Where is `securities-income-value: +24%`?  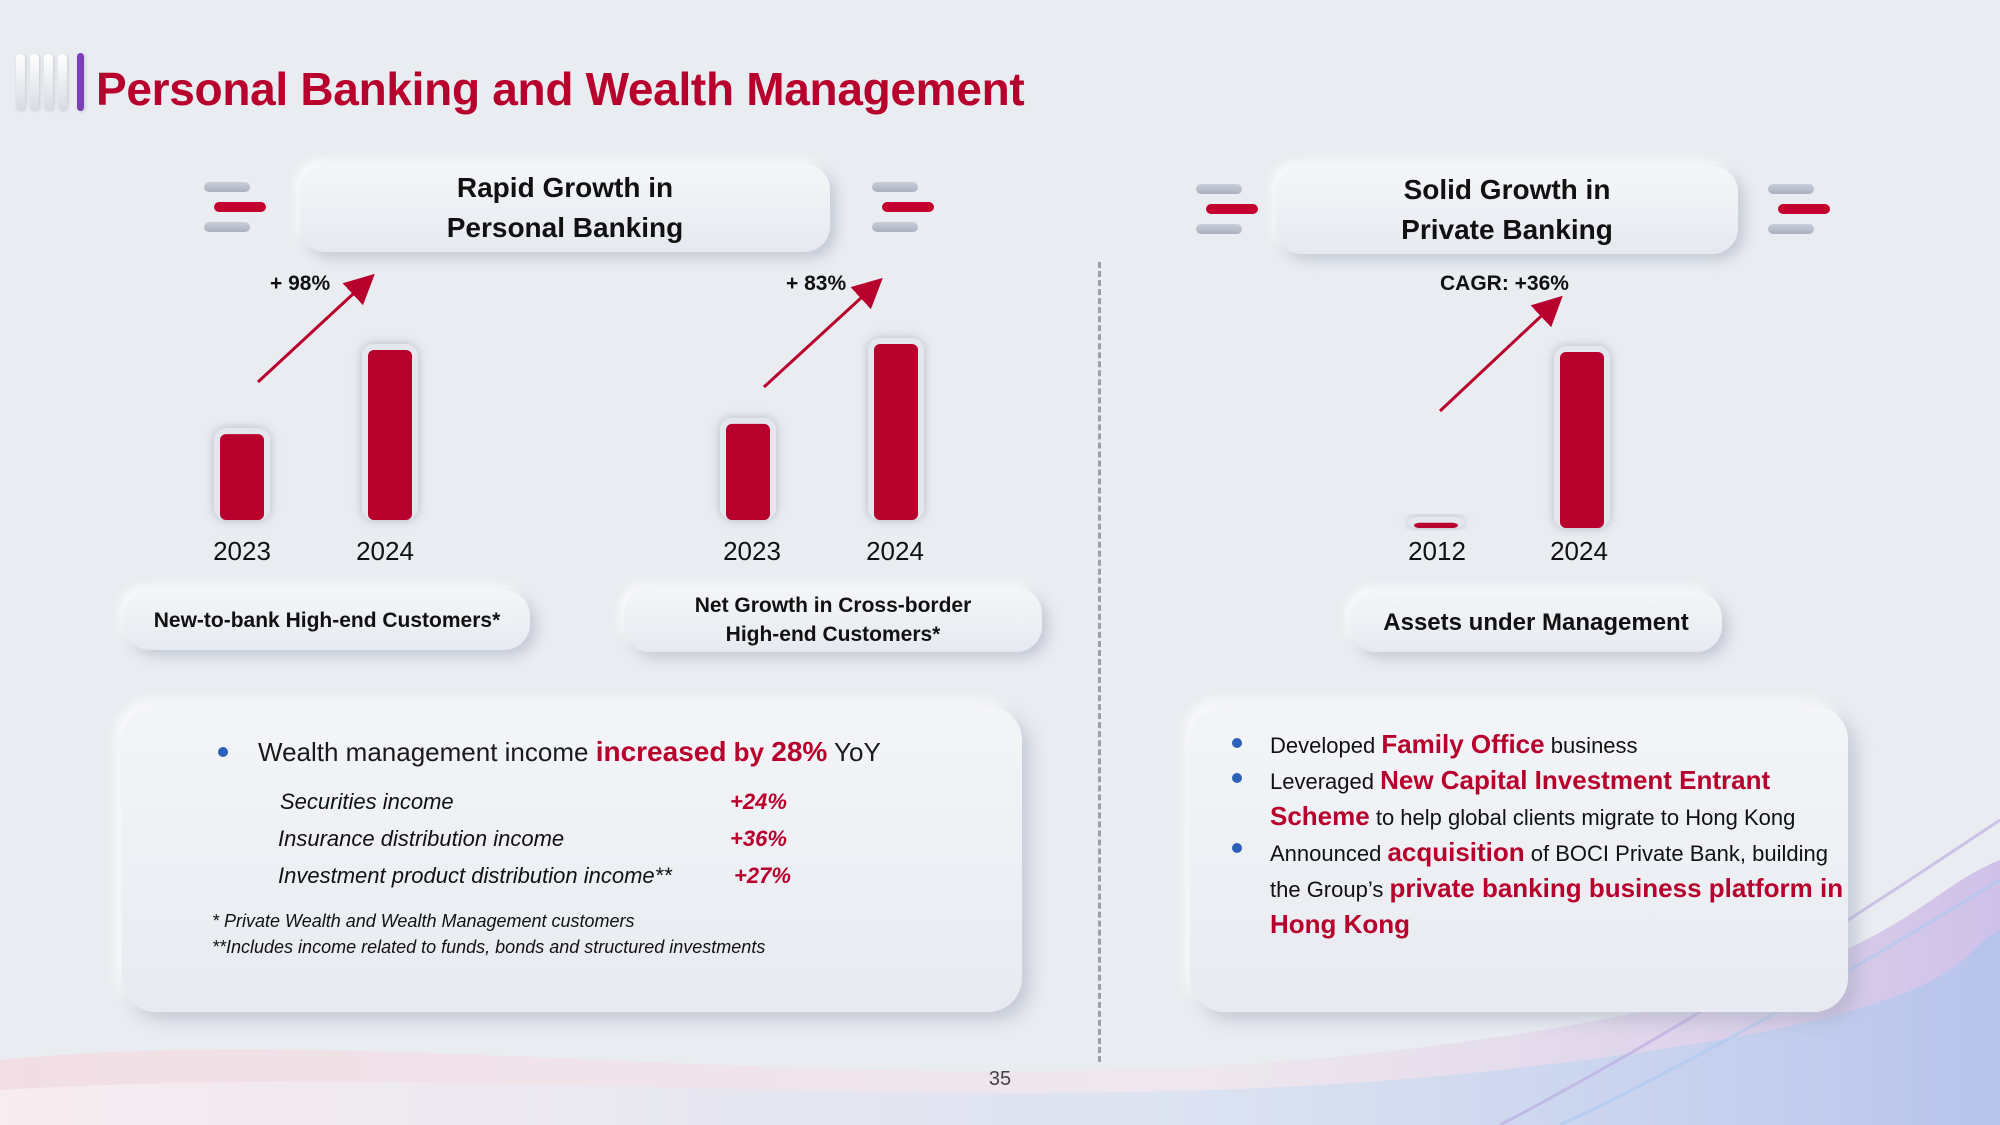 securities-income-value: +24% is located at coordinates (758, 801).